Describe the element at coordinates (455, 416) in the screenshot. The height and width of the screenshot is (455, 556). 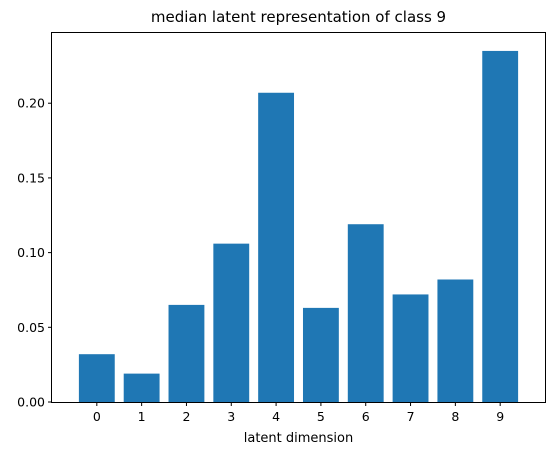
I see `x-tick-label: 8` at that location.